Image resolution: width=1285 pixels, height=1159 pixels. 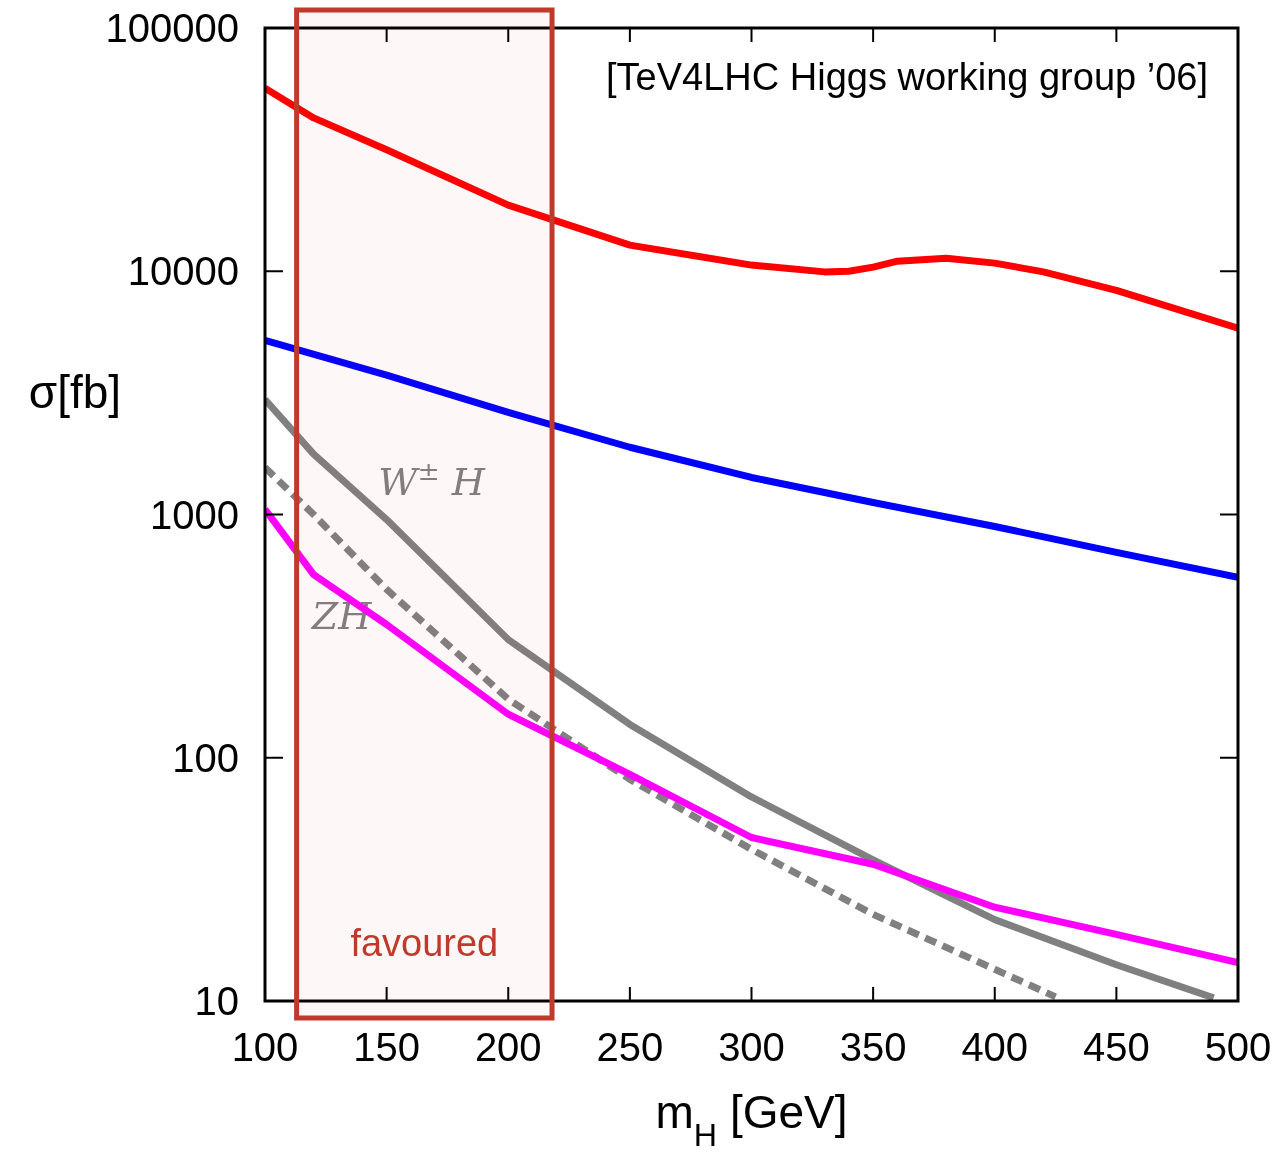 I want to click on x-tick-label: 250, so click(x=630, y=1047).